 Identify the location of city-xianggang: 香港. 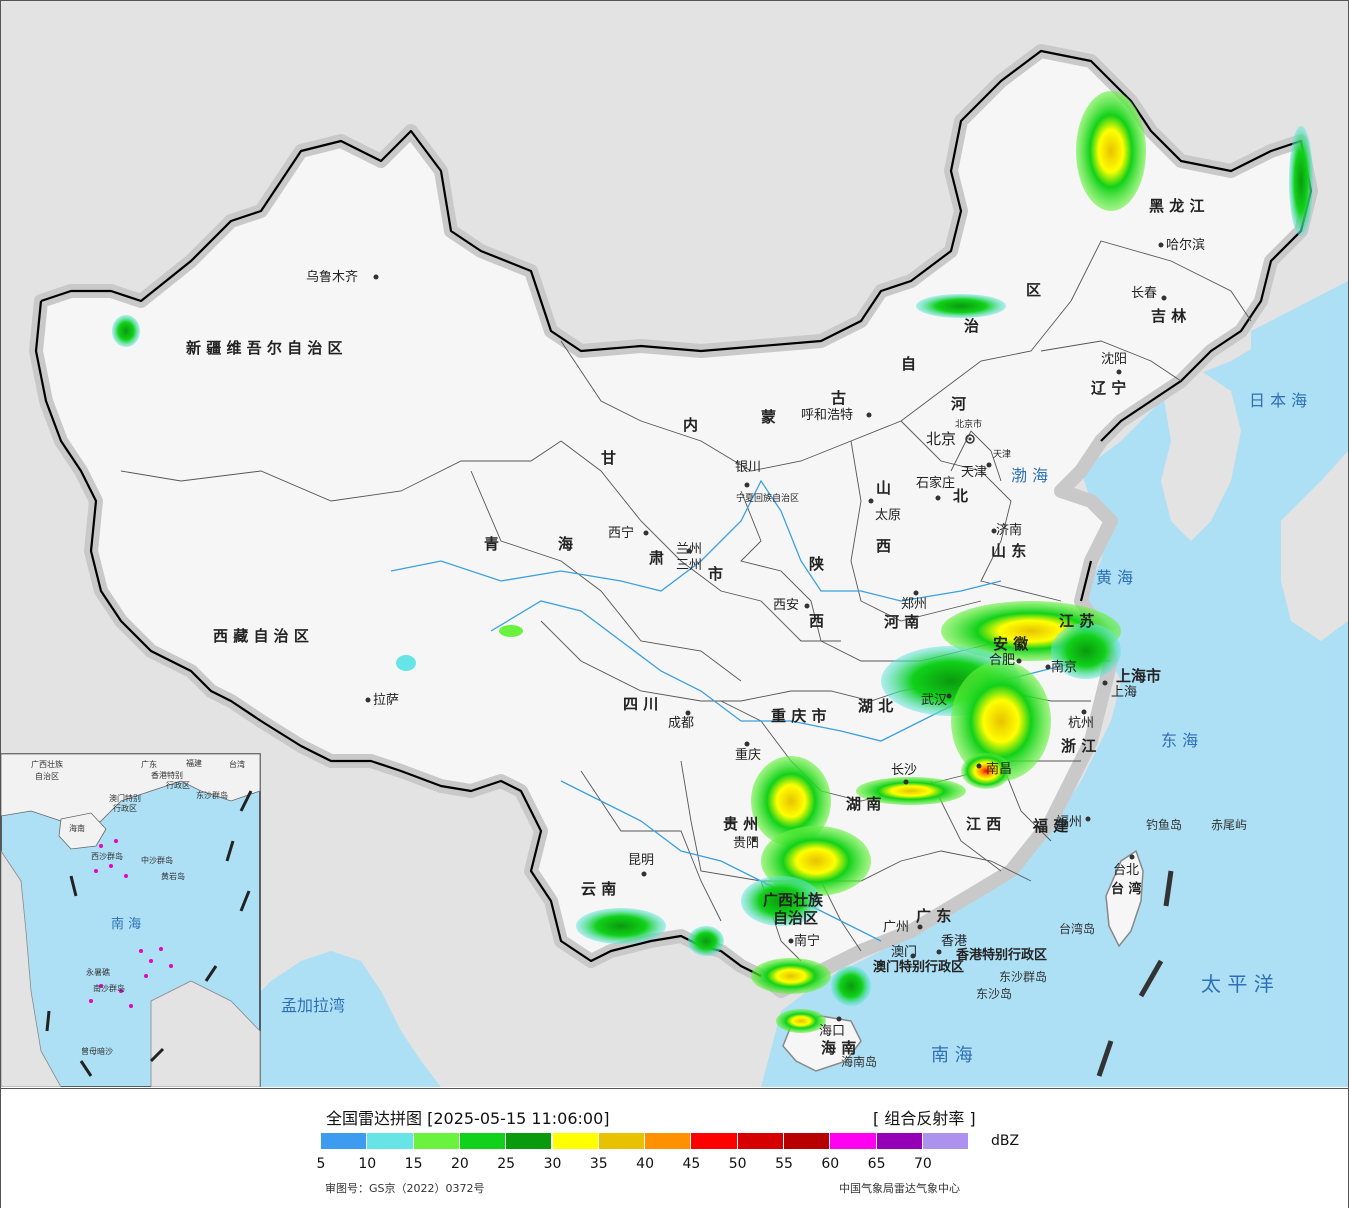
(954, 941).